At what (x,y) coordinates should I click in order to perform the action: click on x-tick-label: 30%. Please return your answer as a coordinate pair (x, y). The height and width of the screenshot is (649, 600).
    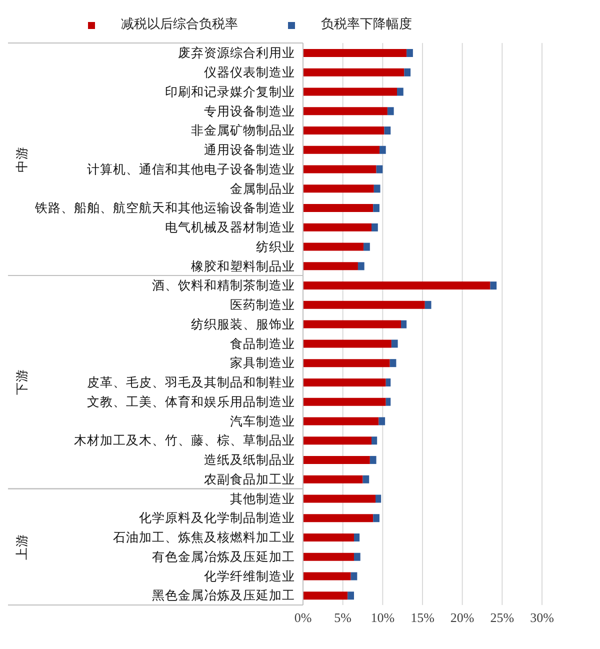
    Looking at the image, I should click on (542, 618).